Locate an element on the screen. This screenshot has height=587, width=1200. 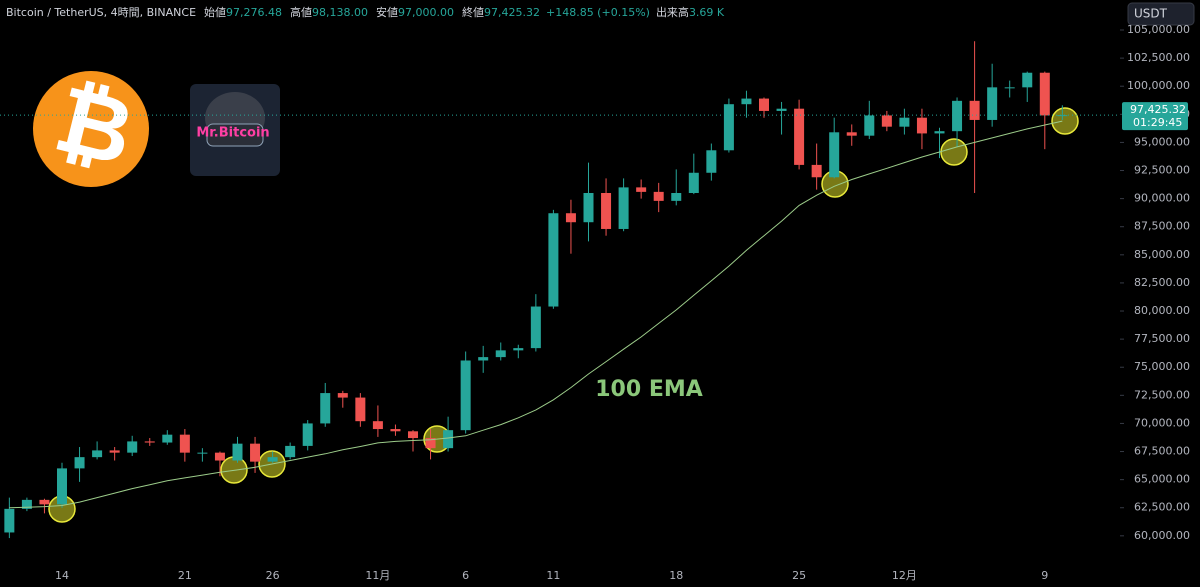
y-tick-label: 67,500.00 is located at coordinates (1162, 451).